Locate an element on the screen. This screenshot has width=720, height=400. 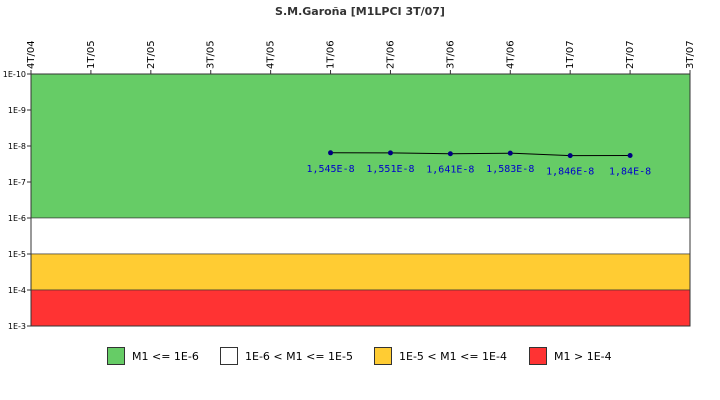
x-tick-label: 4T/04 is located at coordinates (31, 54).